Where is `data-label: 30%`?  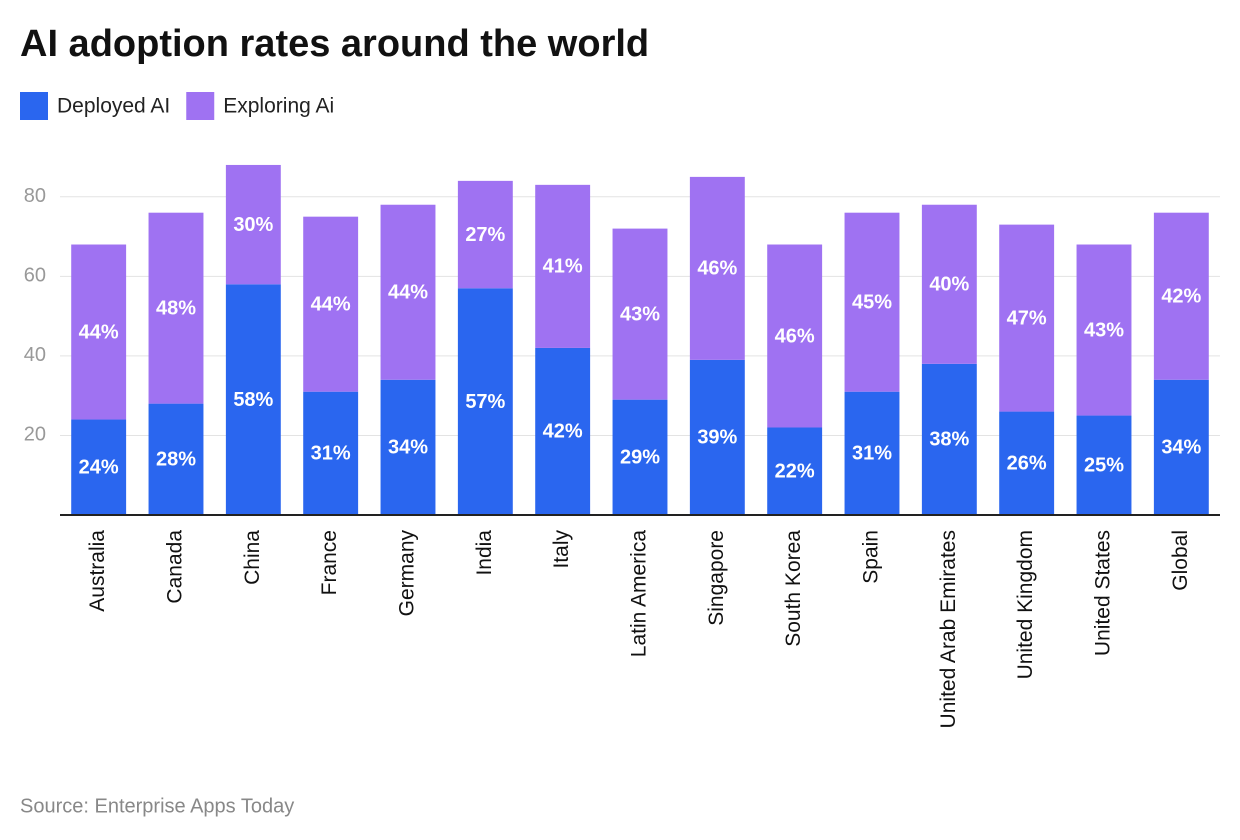 data-label: 30% is located at coordinates (253, 225).